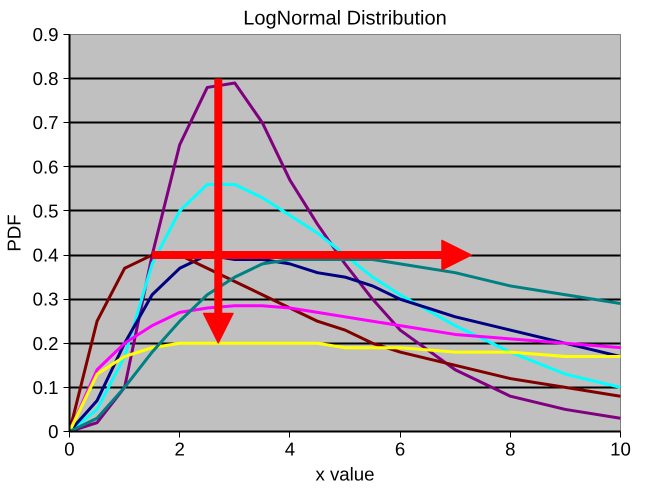 This screenshot has height=495, width=653. What do you see at coordinates (45, 299) in the screenshot?
I see `y-tick-label: 0.3` at bounding box center [45, 299].